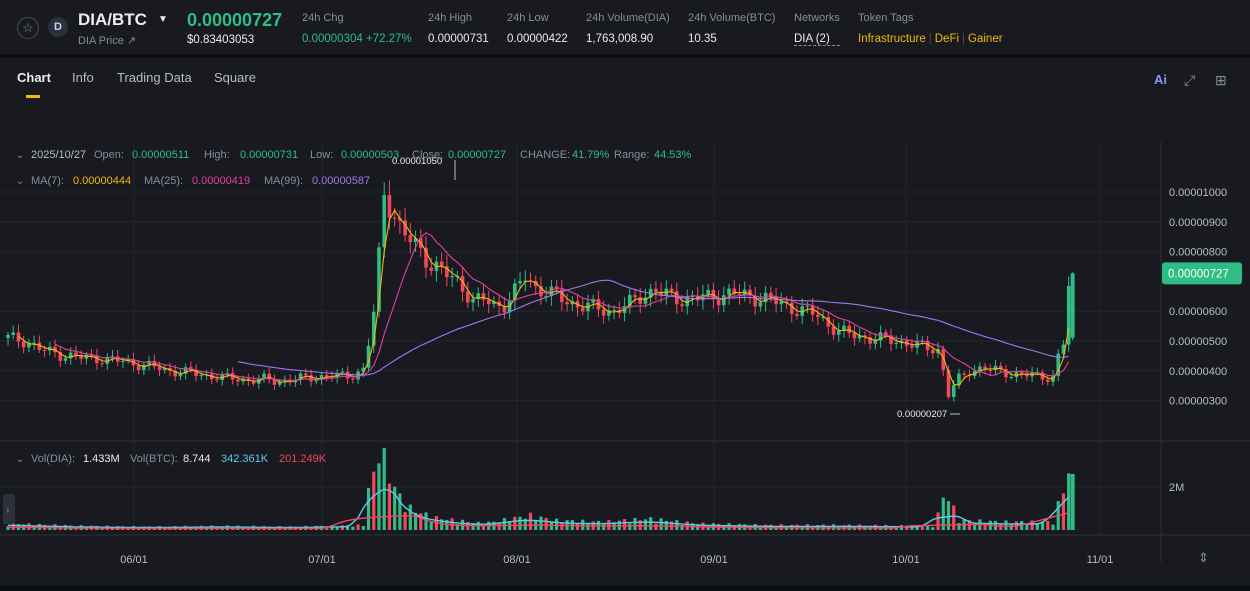 Image resolution: width=1250 pixels, height=591 pixels. I want to click on x-tick-label: 10/01, so click(906, 560).